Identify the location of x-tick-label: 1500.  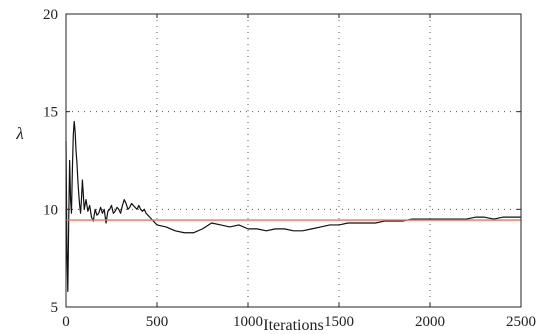
(339, 322).